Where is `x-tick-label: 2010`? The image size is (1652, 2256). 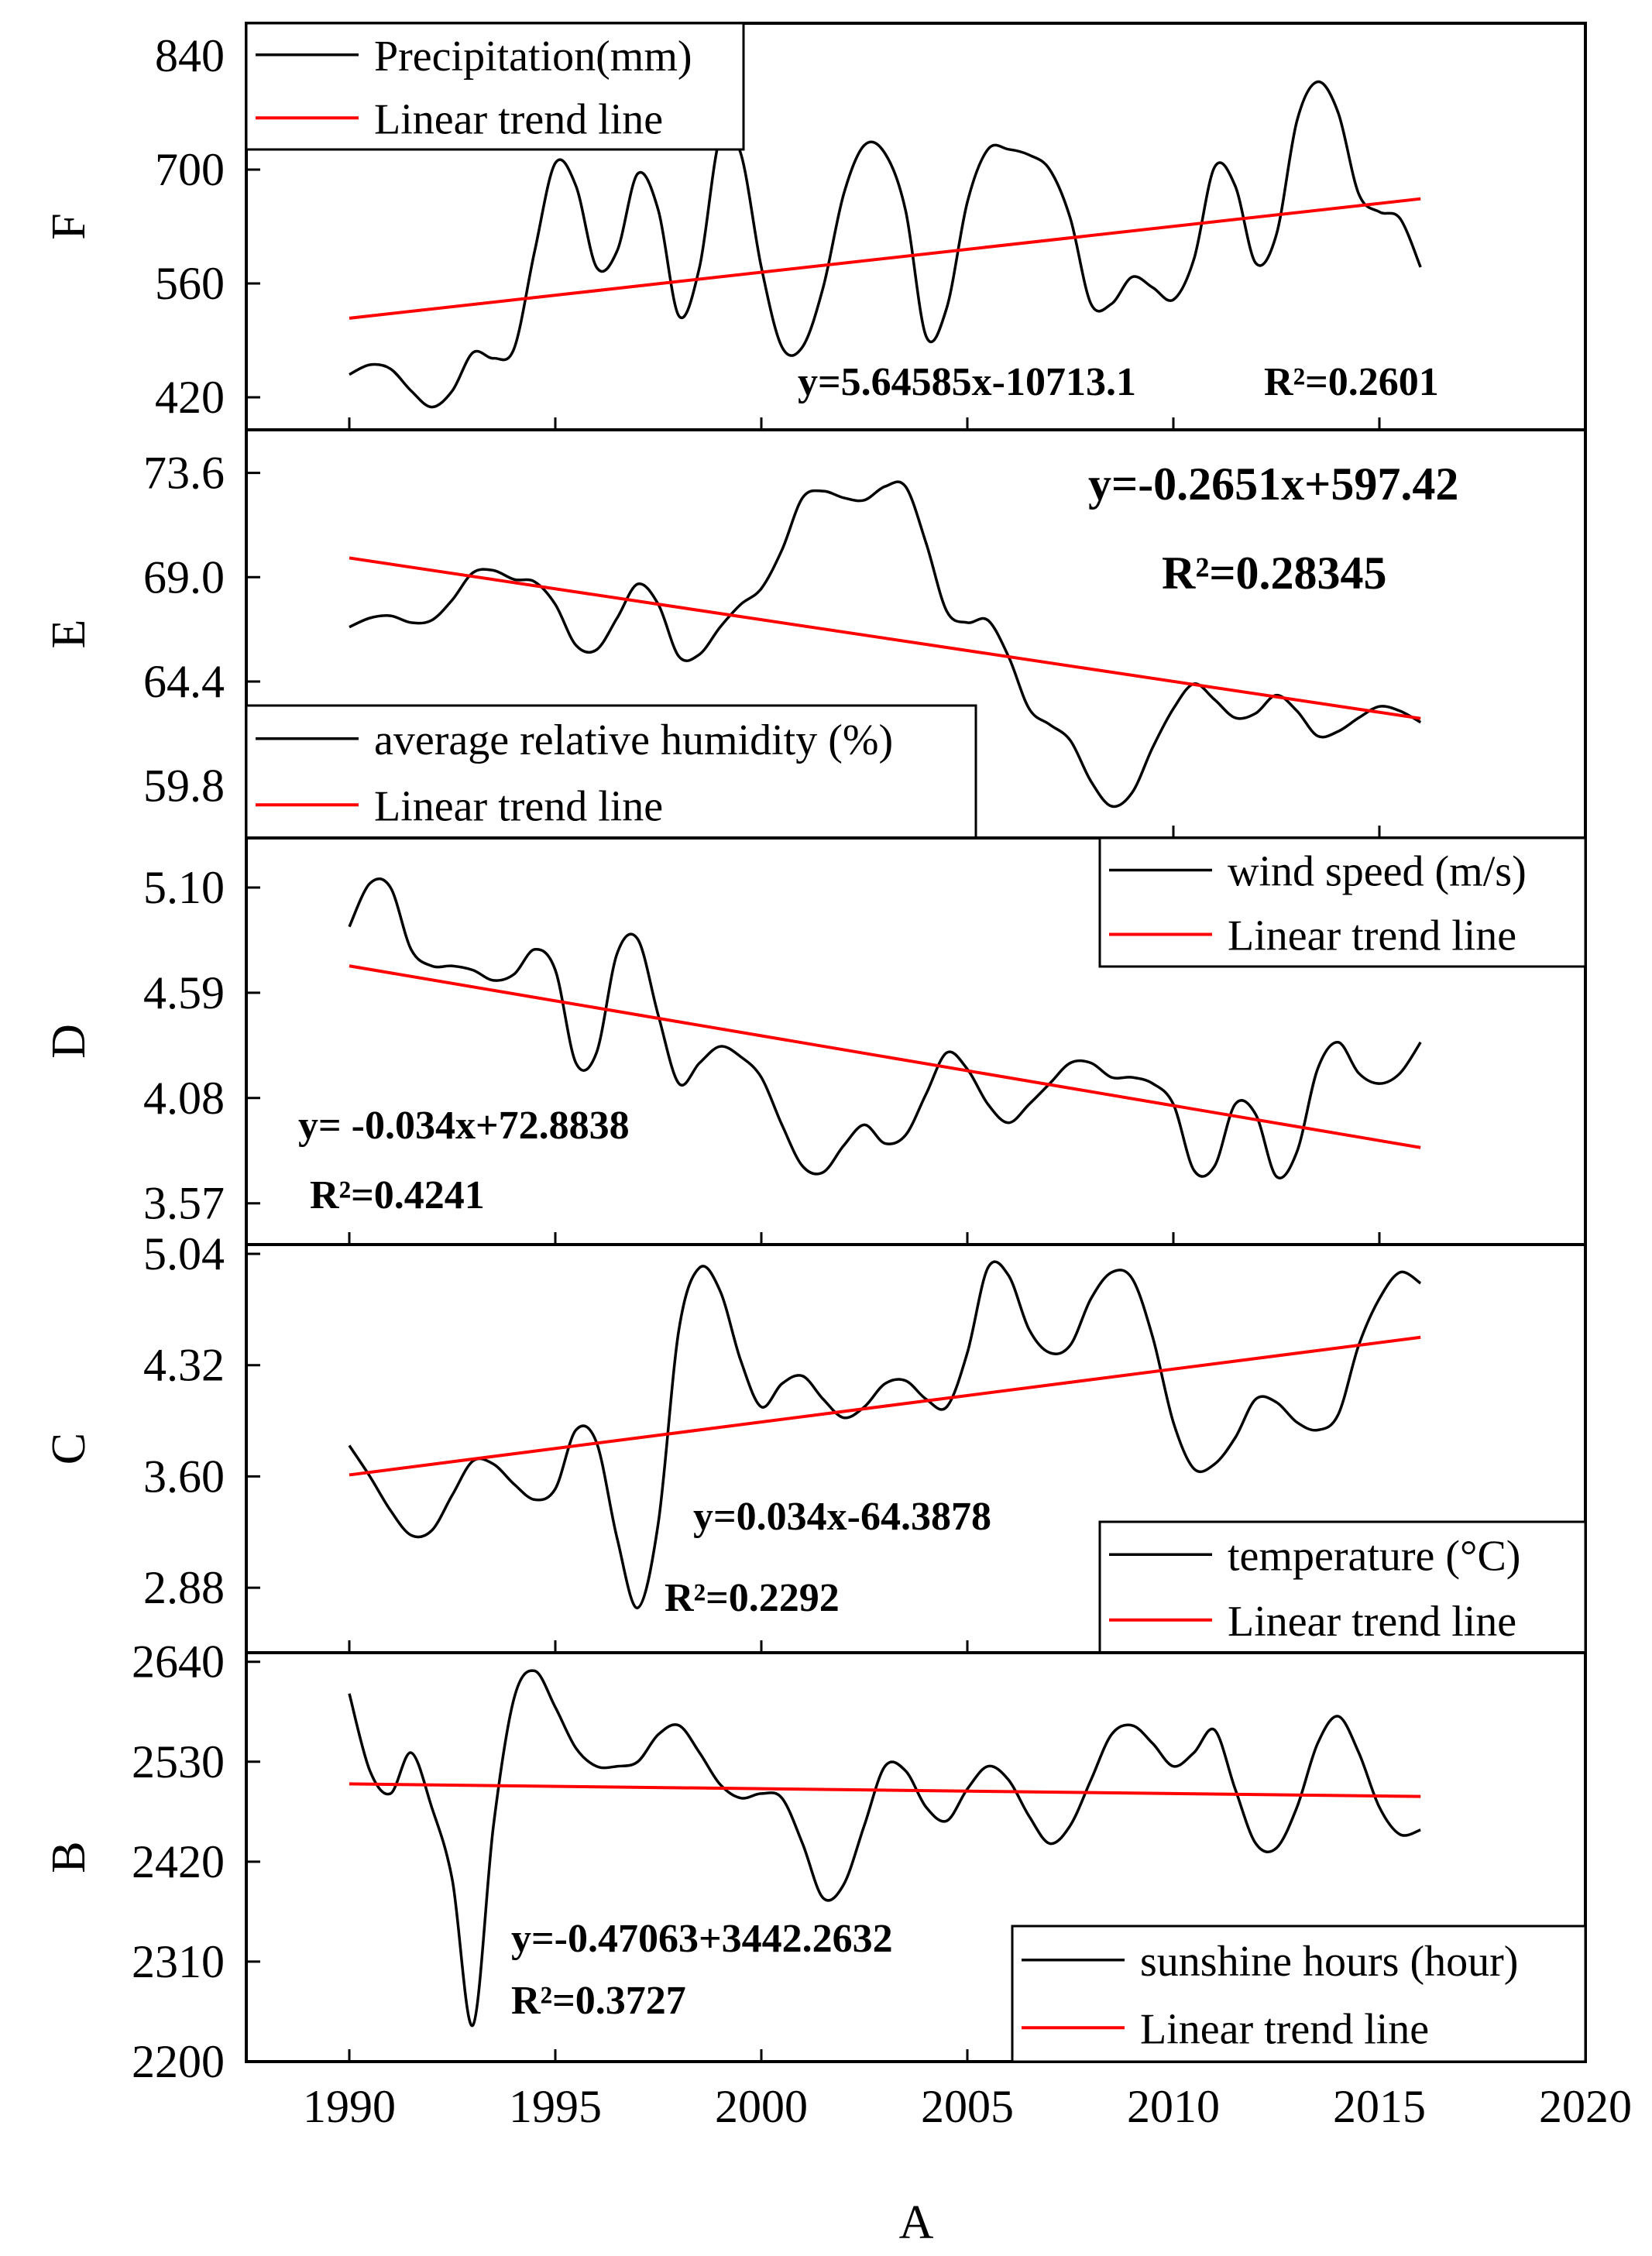 x-tick-label: 2010 is located at coordinates (1173, 2106).